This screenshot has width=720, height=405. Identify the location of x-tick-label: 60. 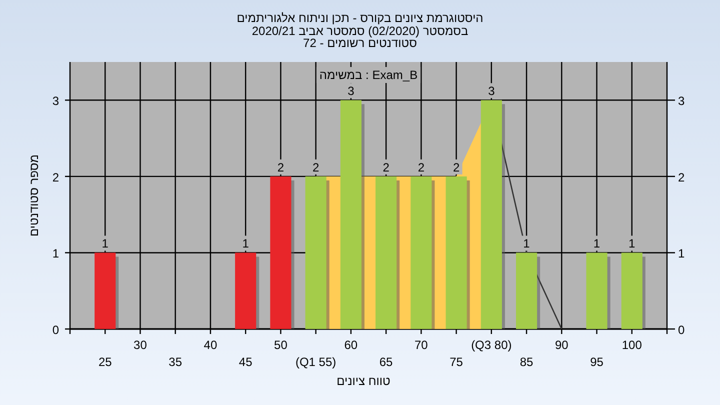
(351, 345).